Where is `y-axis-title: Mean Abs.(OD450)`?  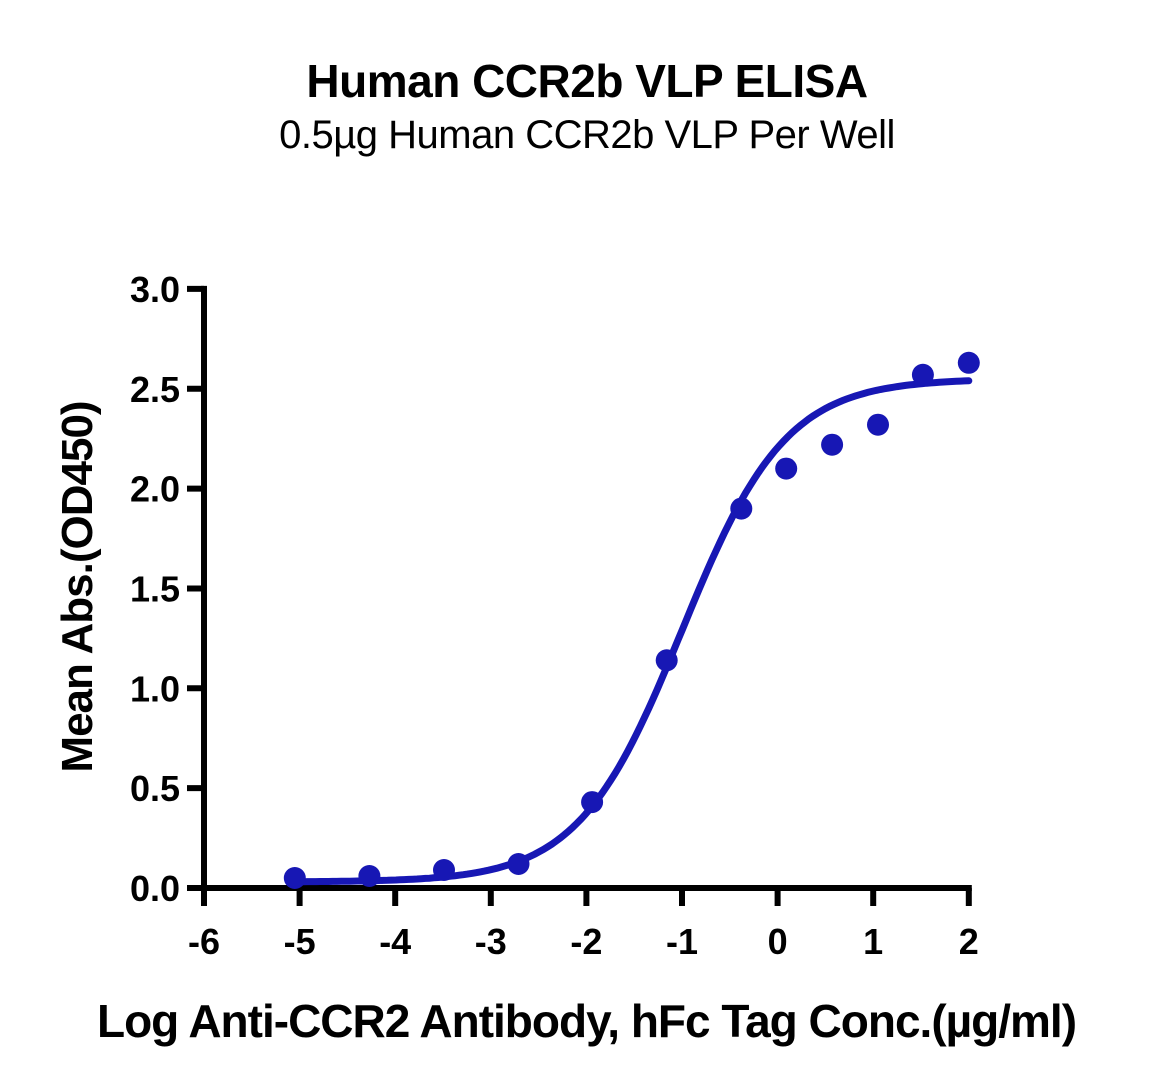 y-axis-title: Mean Abs.(OD450) is located at coordinates (77, 586).